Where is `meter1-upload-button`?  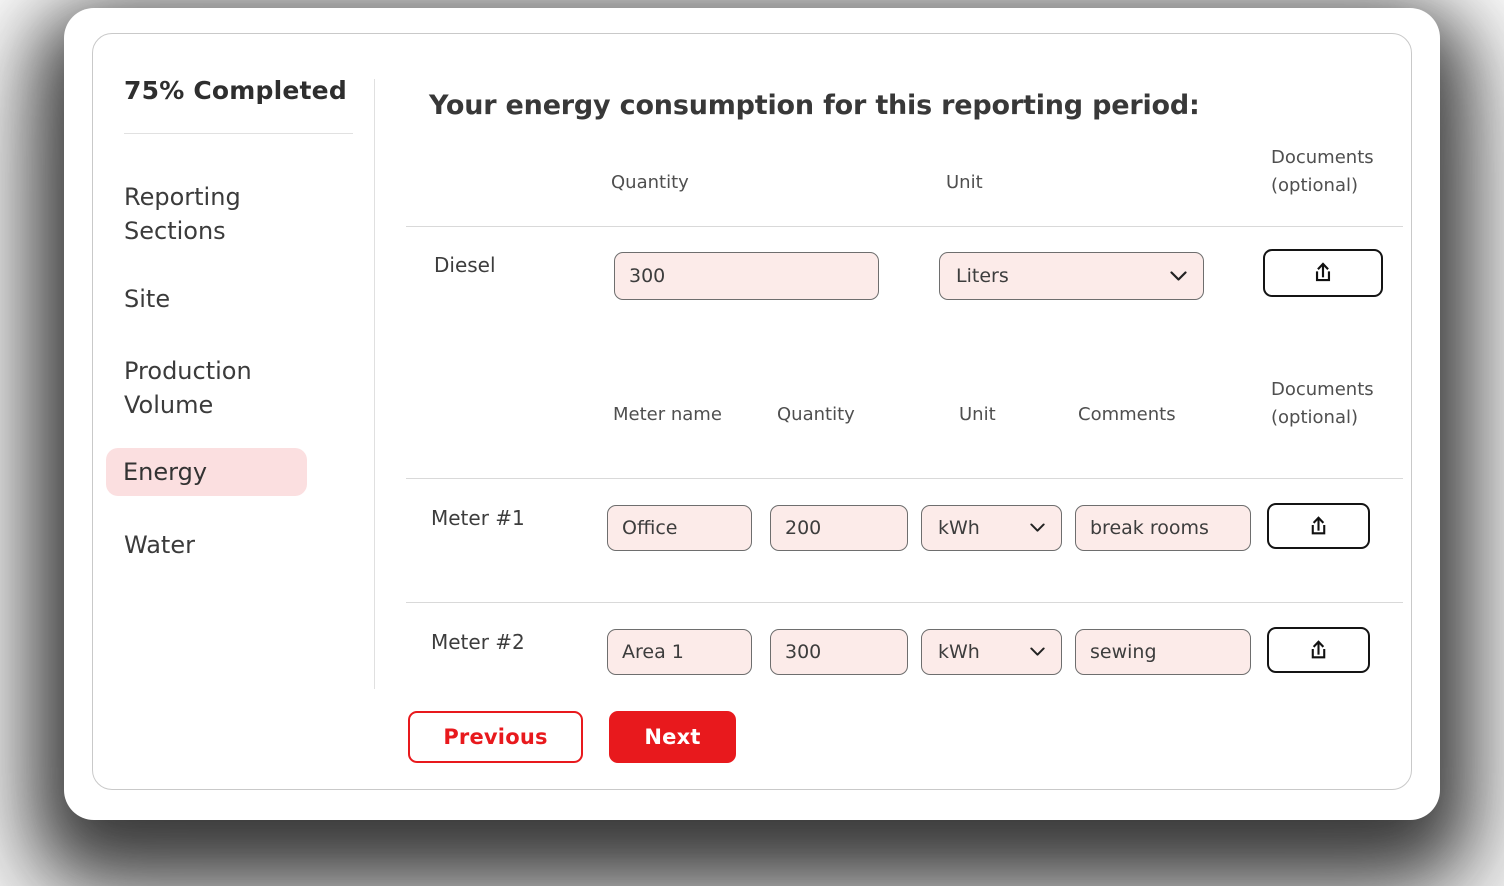
meter1-upload-button is located at coordinates (1318, 526).